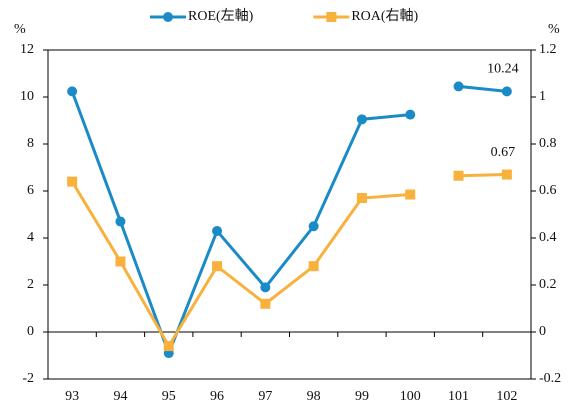  Describe the element at coordinates (20, 29) in the screenshot. I see `y-axis-title: %` at that location.